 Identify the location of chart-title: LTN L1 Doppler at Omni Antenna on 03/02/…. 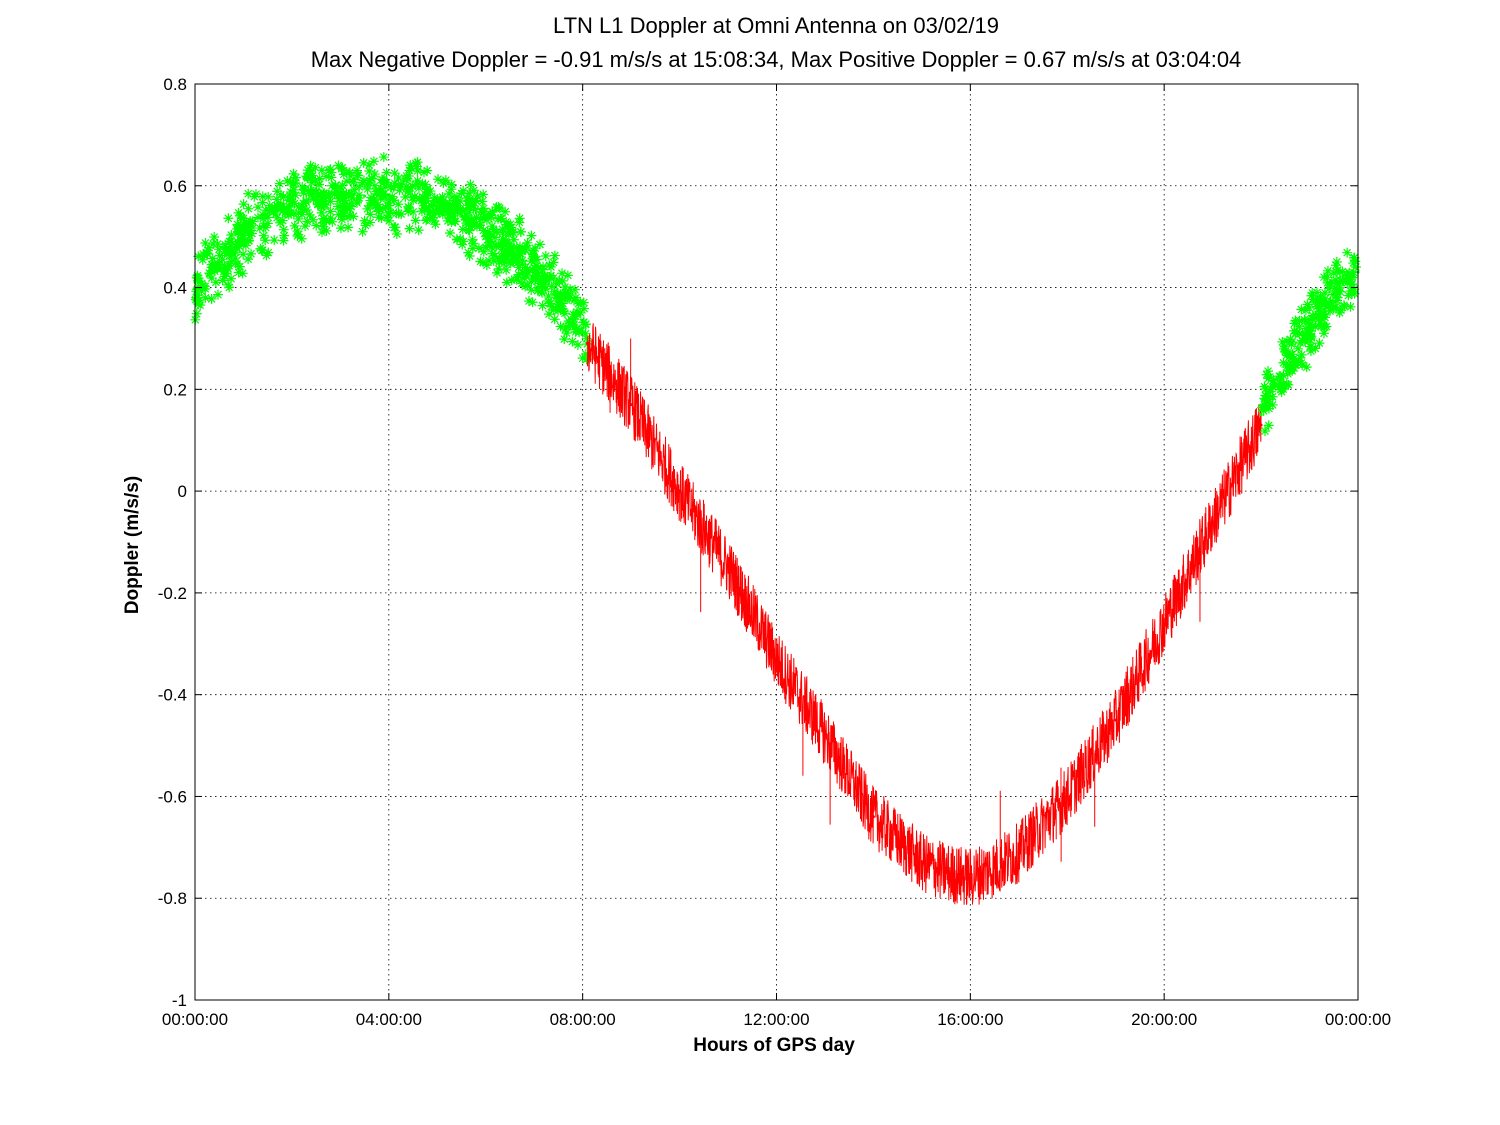
(776, 25).